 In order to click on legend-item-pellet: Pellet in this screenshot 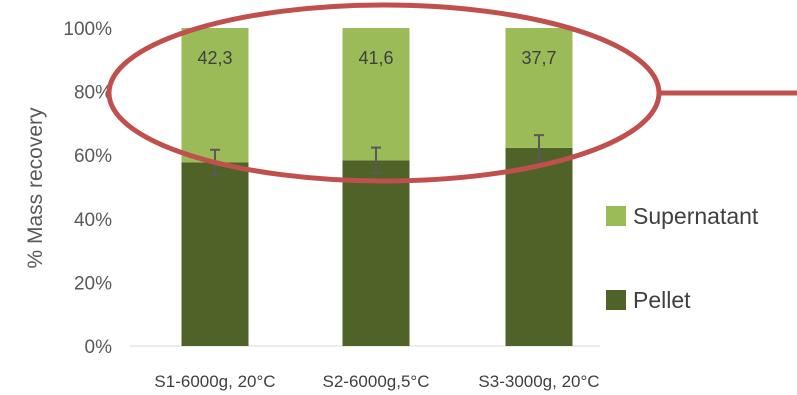, I will do `click(648, 300)`.